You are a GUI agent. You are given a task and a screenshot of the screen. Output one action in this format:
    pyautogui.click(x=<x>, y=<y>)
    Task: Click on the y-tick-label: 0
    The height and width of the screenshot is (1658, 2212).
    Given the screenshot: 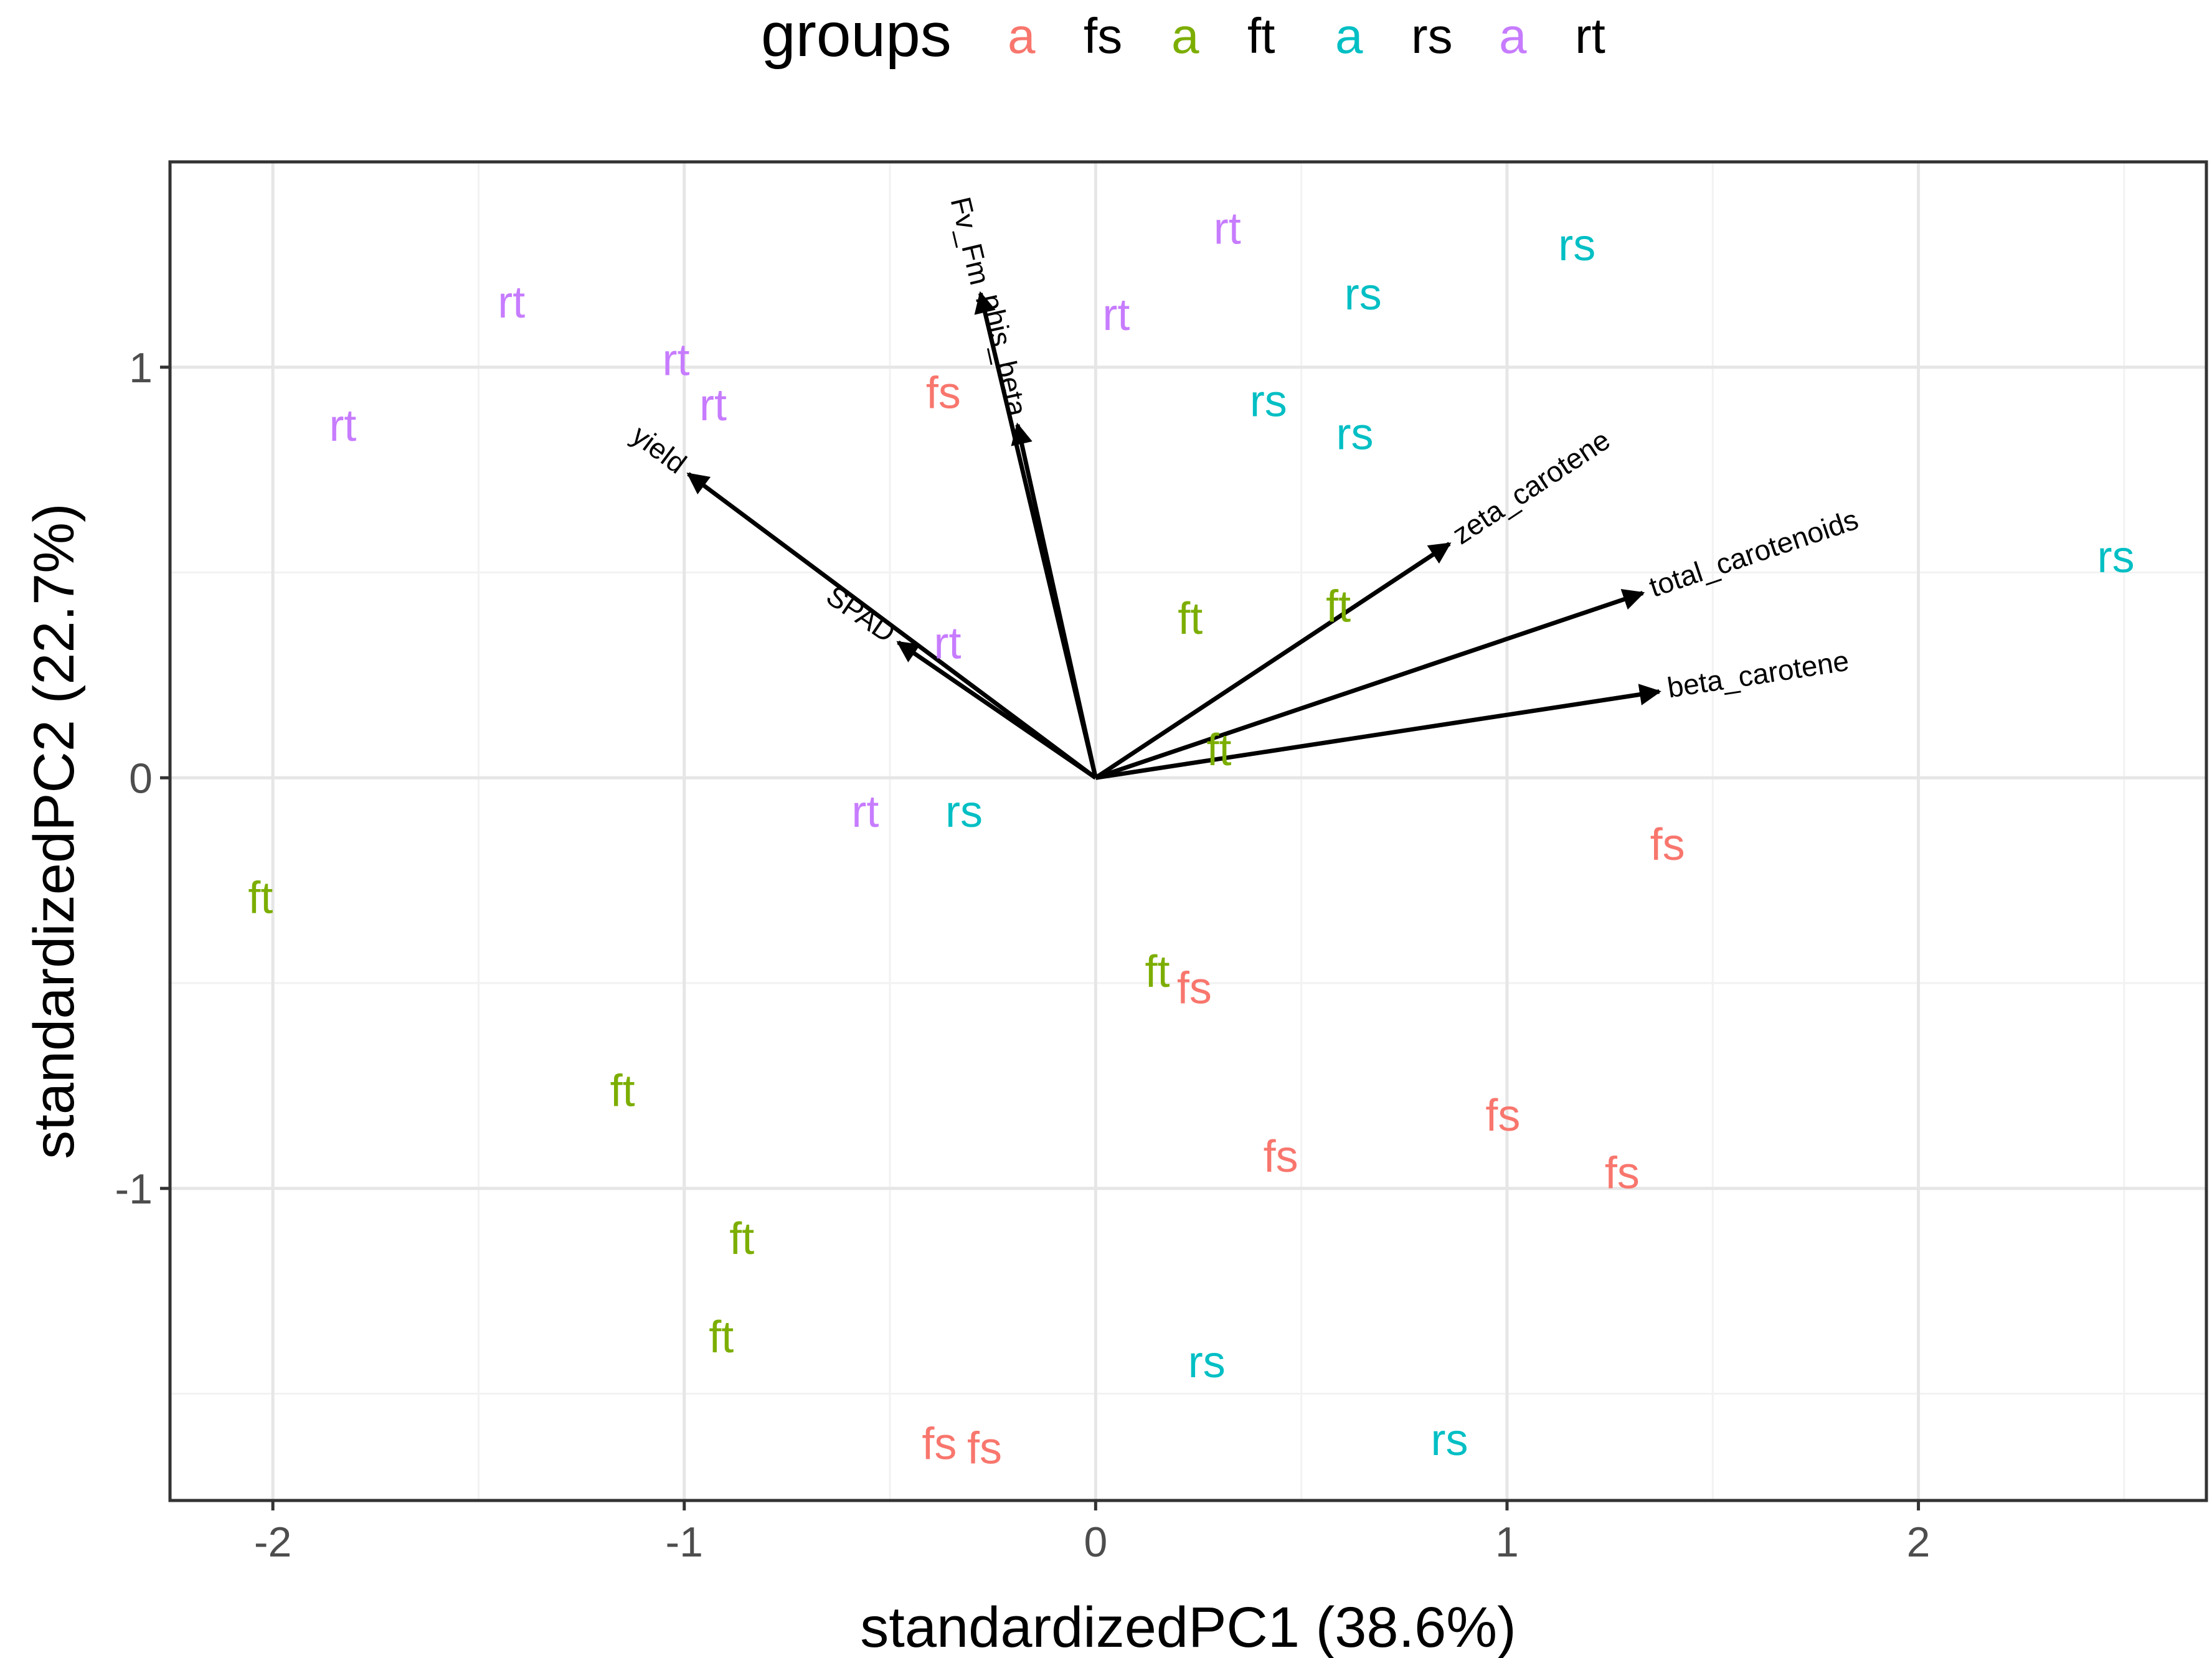 What is the action you would take?
    pyautogui.click(x=141, y=778)
    